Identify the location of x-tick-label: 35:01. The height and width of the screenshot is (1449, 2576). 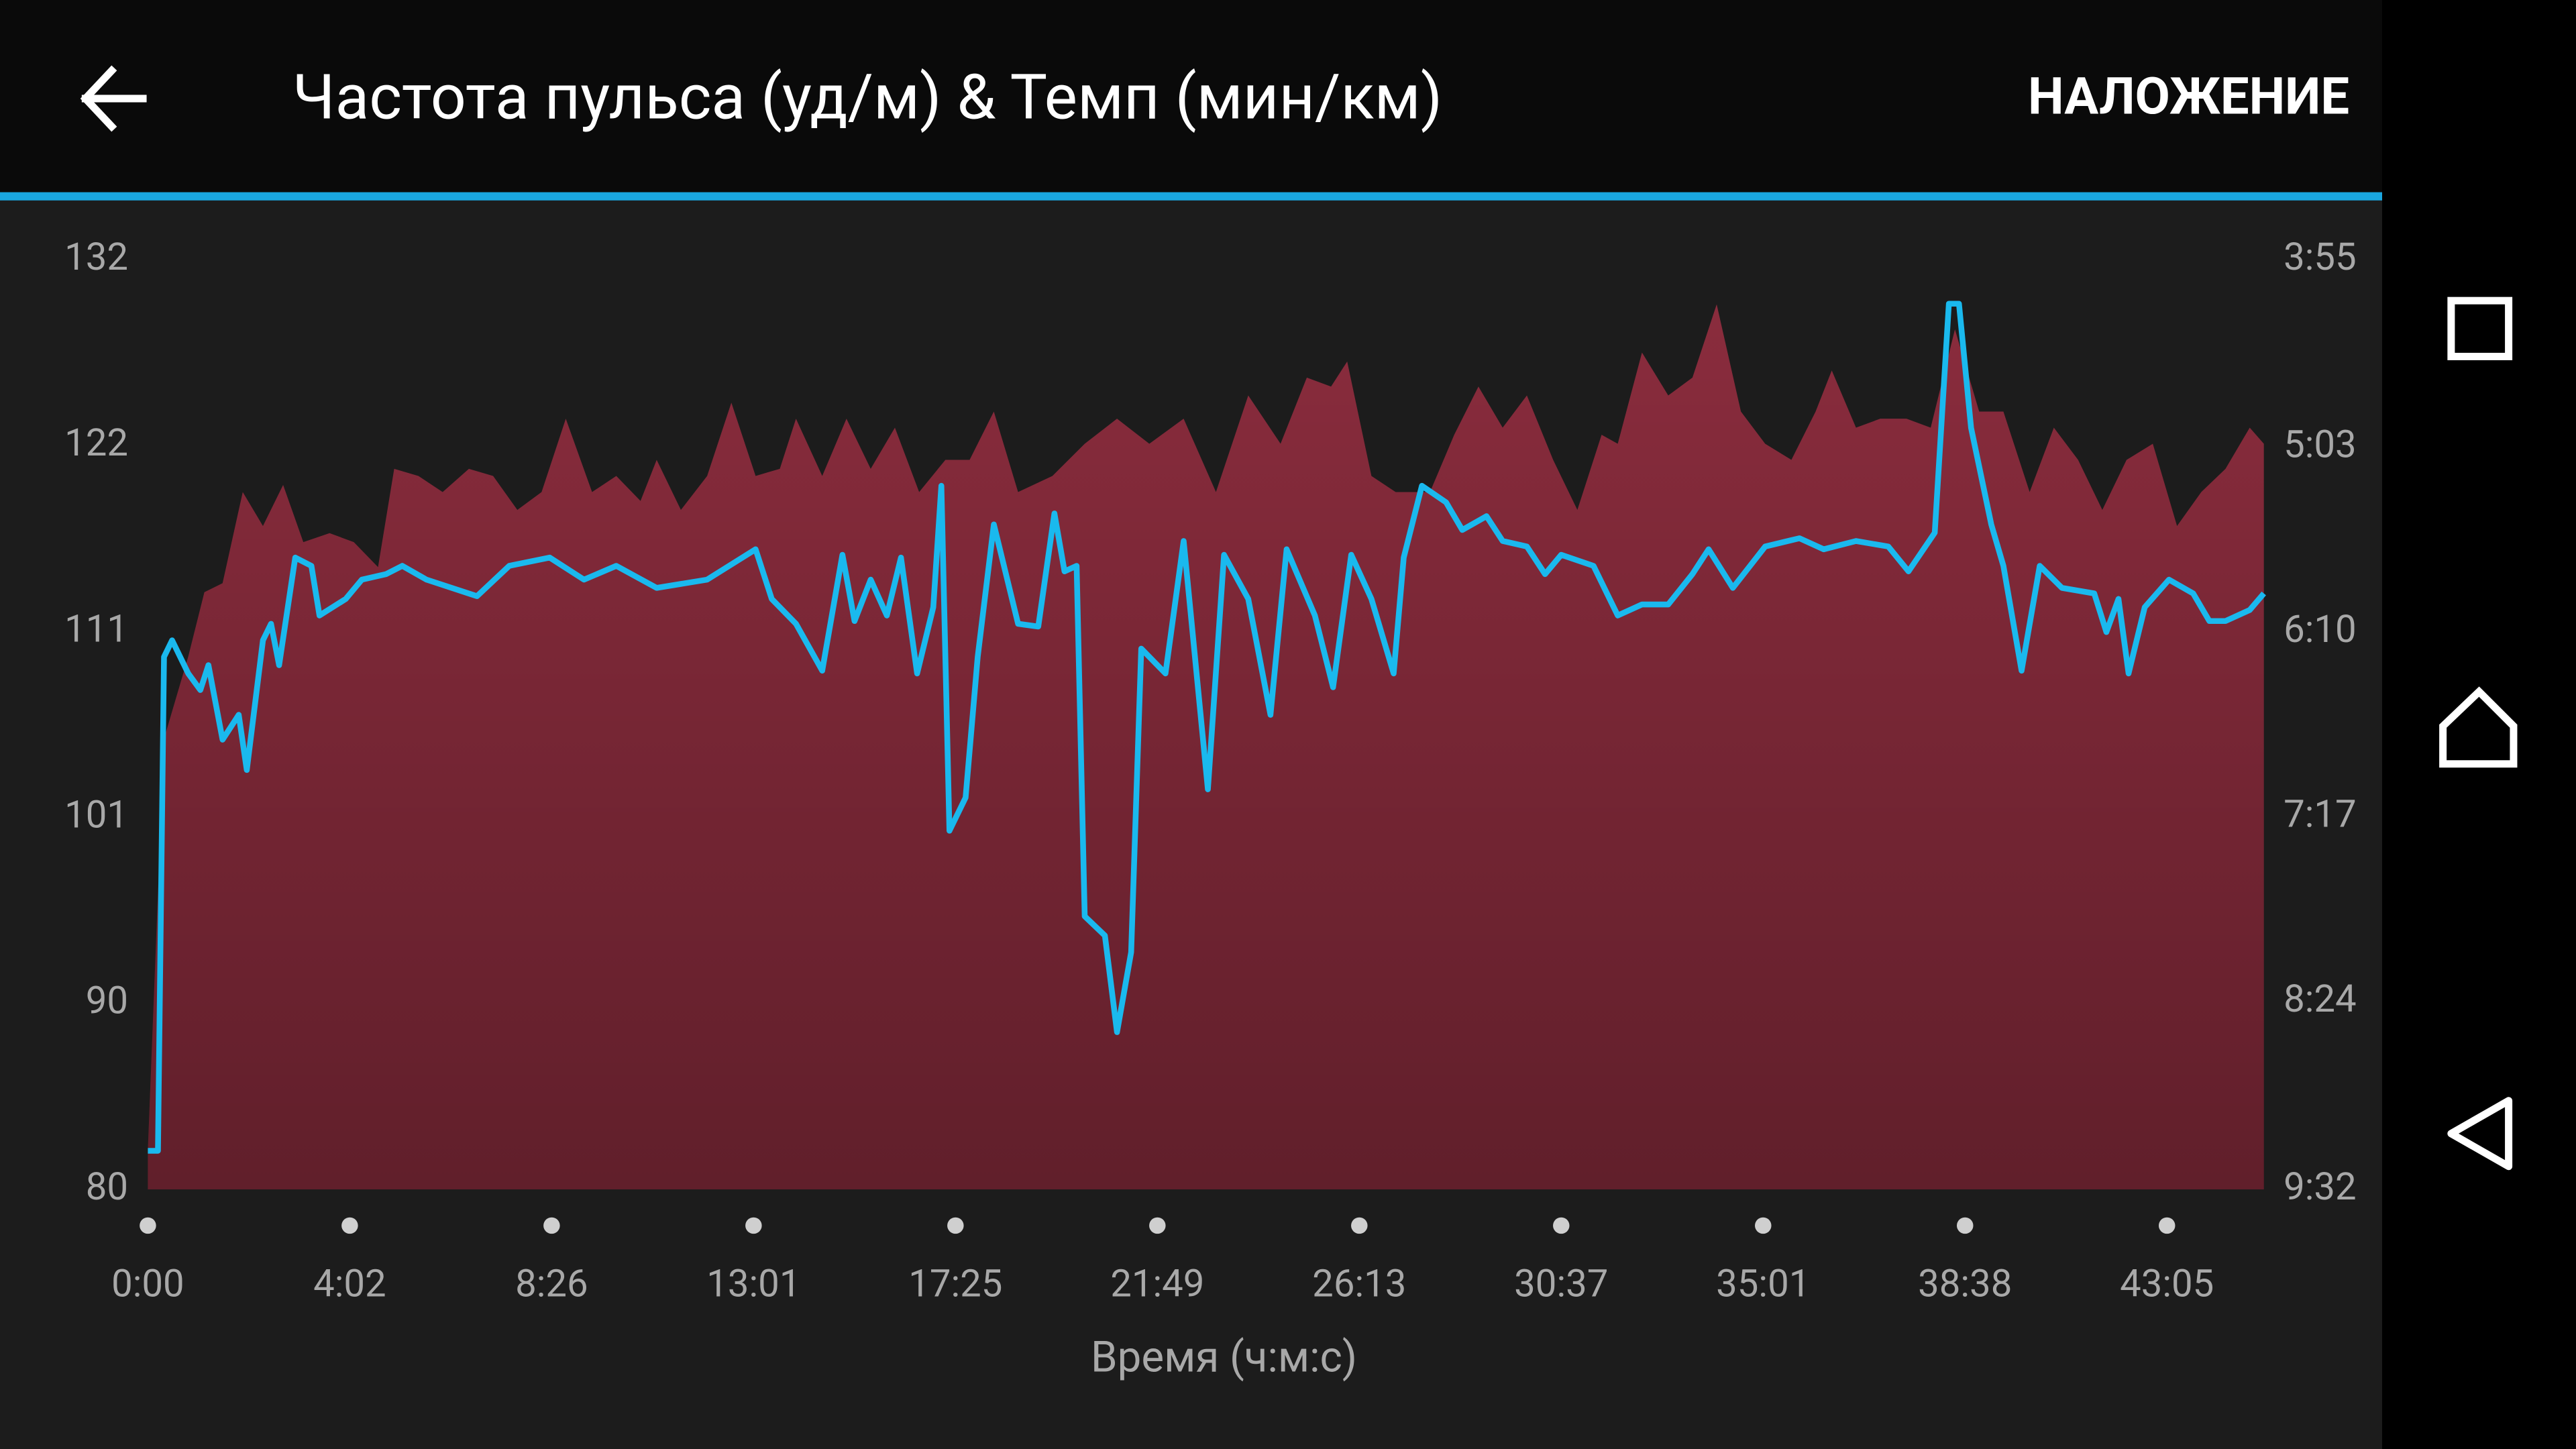
(1763, 1283).